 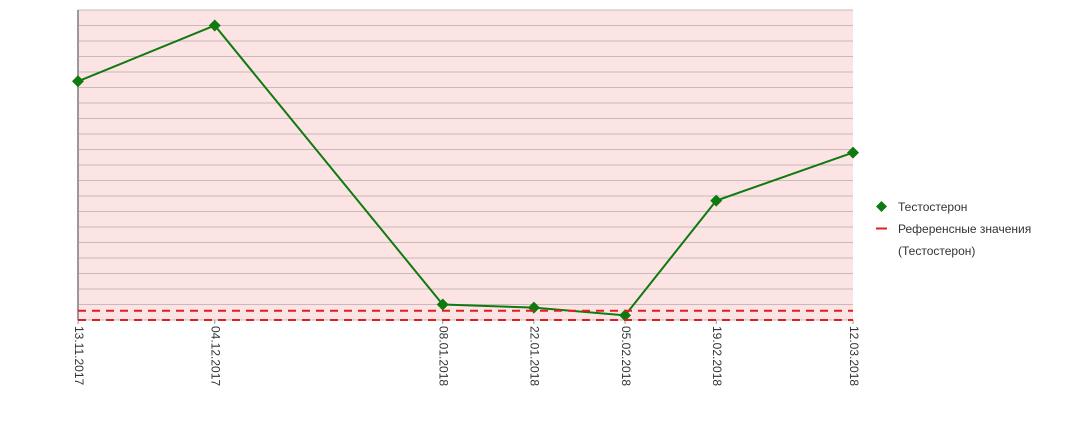 What do you see at coordinates (965, 240) in the screenshot?
I see `legend-label: Референсные значения (Тестостерон)` at bounding box center [965, 240].